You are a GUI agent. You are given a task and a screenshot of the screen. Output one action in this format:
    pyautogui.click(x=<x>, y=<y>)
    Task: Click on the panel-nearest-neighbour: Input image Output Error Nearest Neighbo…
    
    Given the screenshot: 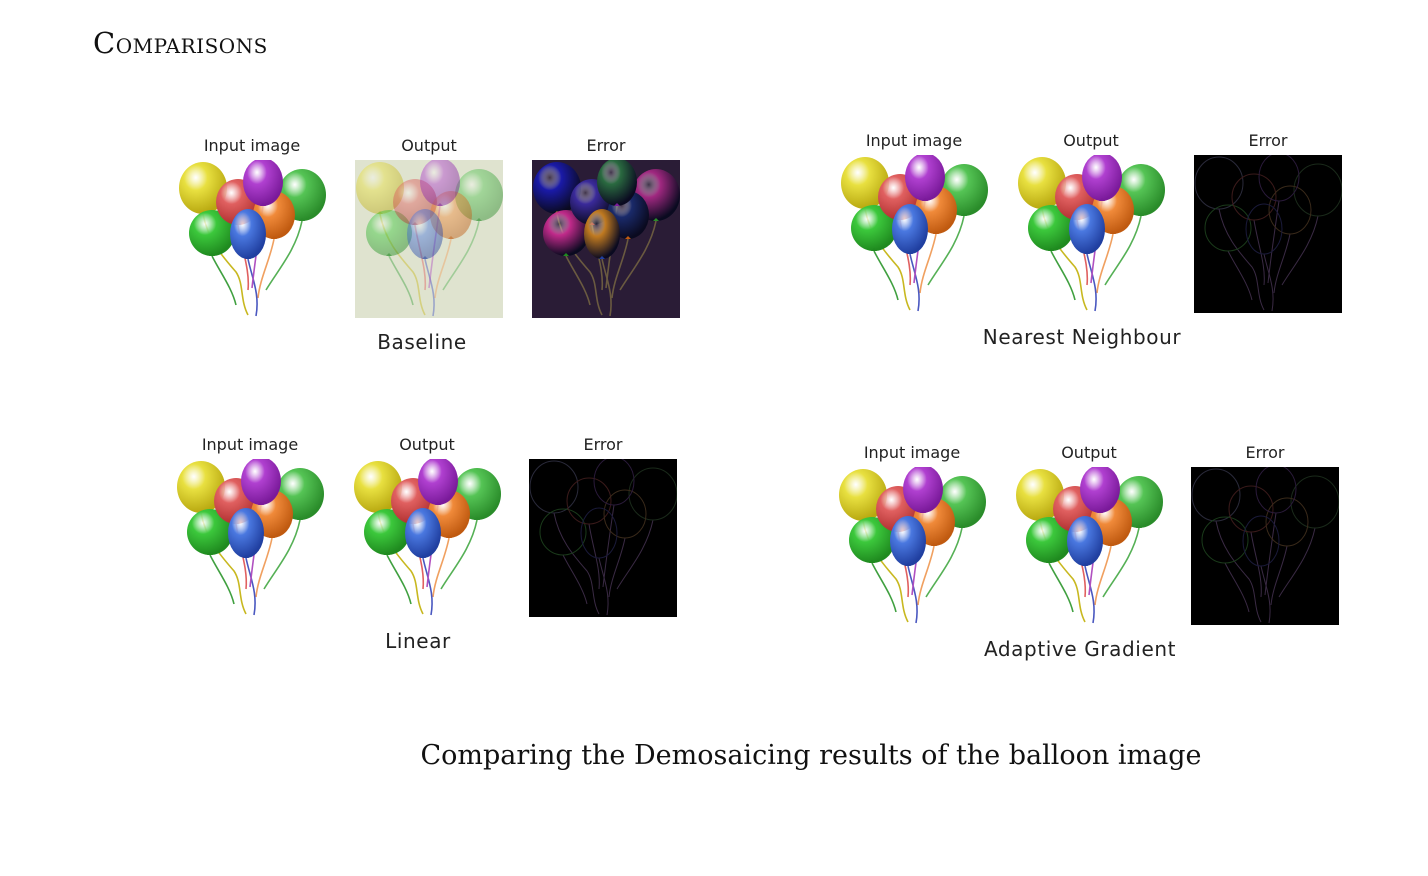 What is the action you would take?
    pyautogui.click(x=1095, y=243)
    